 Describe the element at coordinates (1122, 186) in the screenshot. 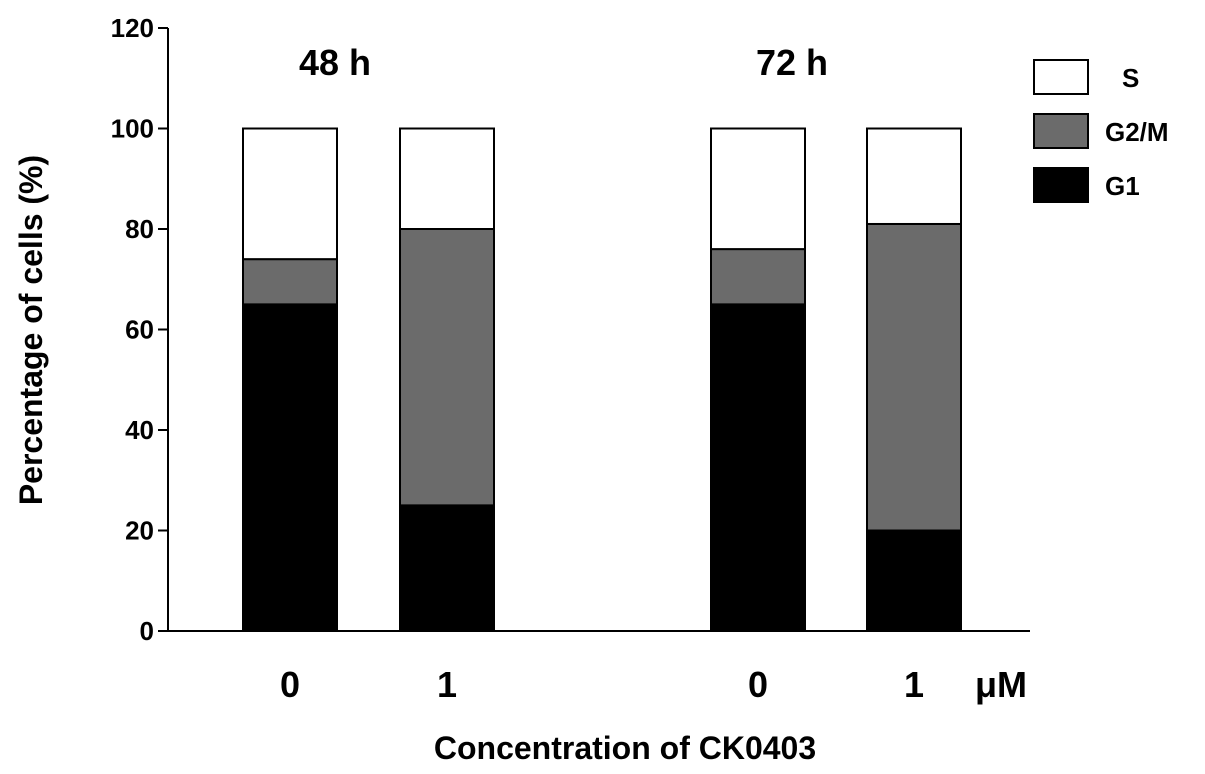

I see `legend-label: G1` at that location.